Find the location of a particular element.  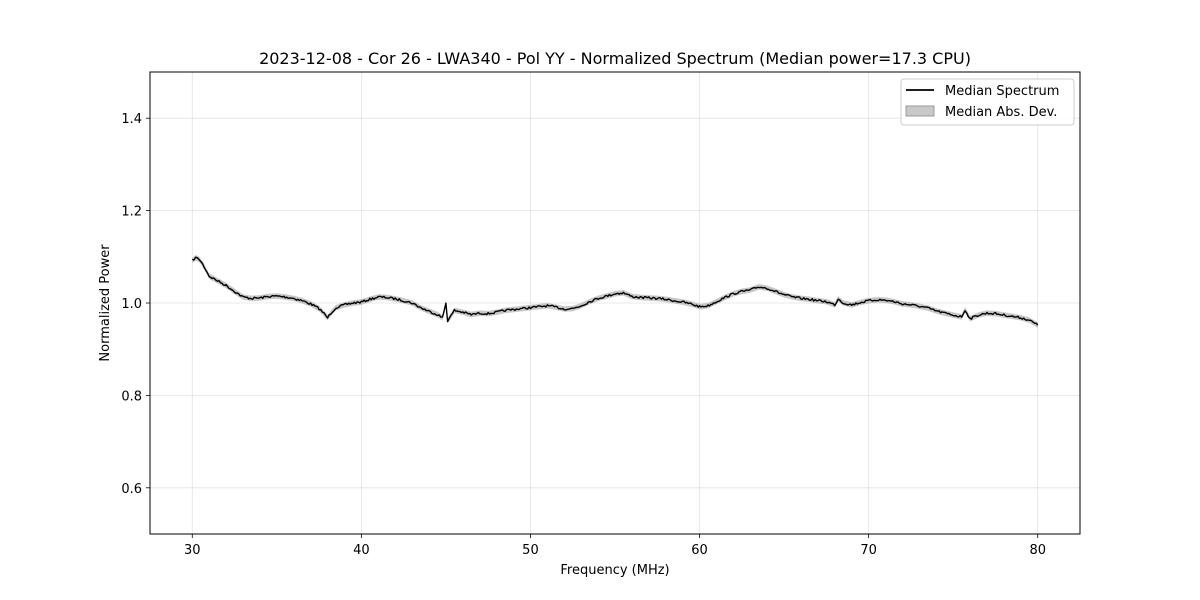

x-axis-ticks: 30 40 50 60 70 80 is located at coordinates (615, 546).